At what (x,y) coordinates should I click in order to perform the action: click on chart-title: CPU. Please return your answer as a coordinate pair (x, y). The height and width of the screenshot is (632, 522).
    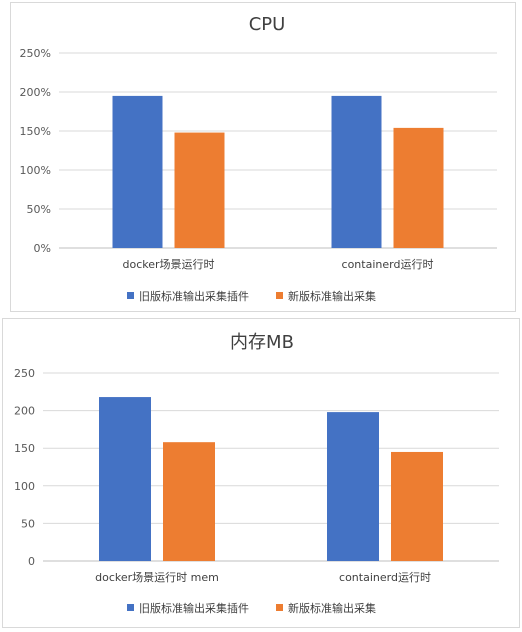
    Looking at the image, I should click on (267, 24).